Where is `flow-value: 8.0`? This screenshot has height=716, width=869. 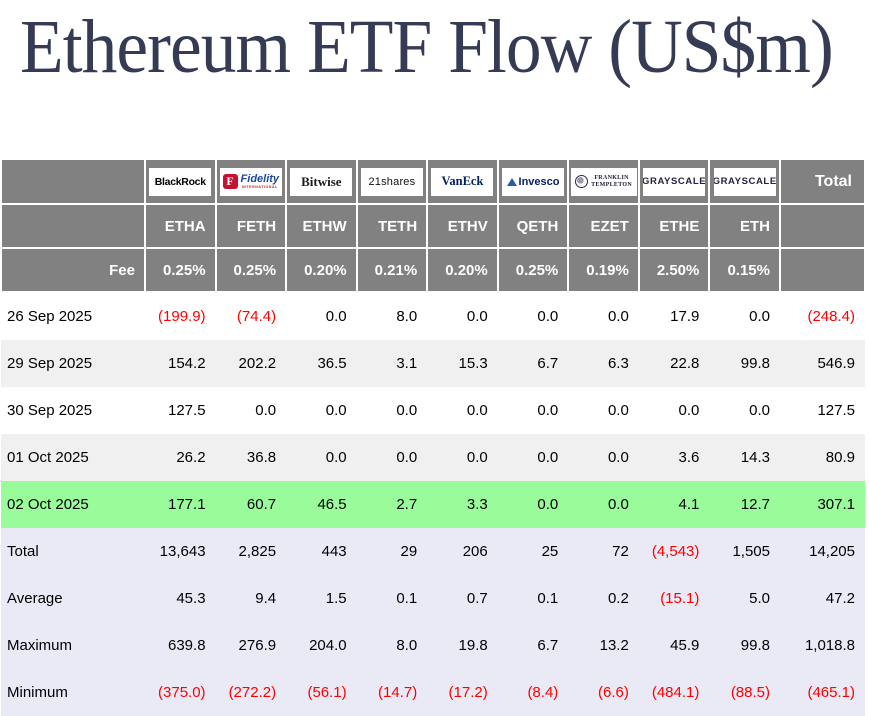
flow-value: 8.0 is located at coordinates (392, 316).